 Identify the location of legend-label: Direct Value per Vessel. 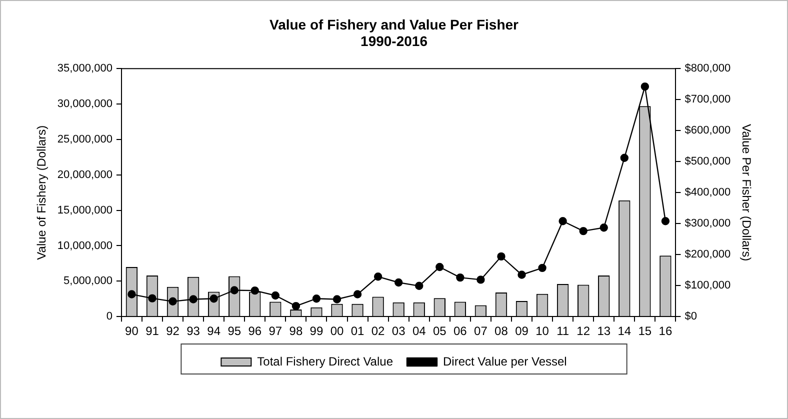
(504, 361).